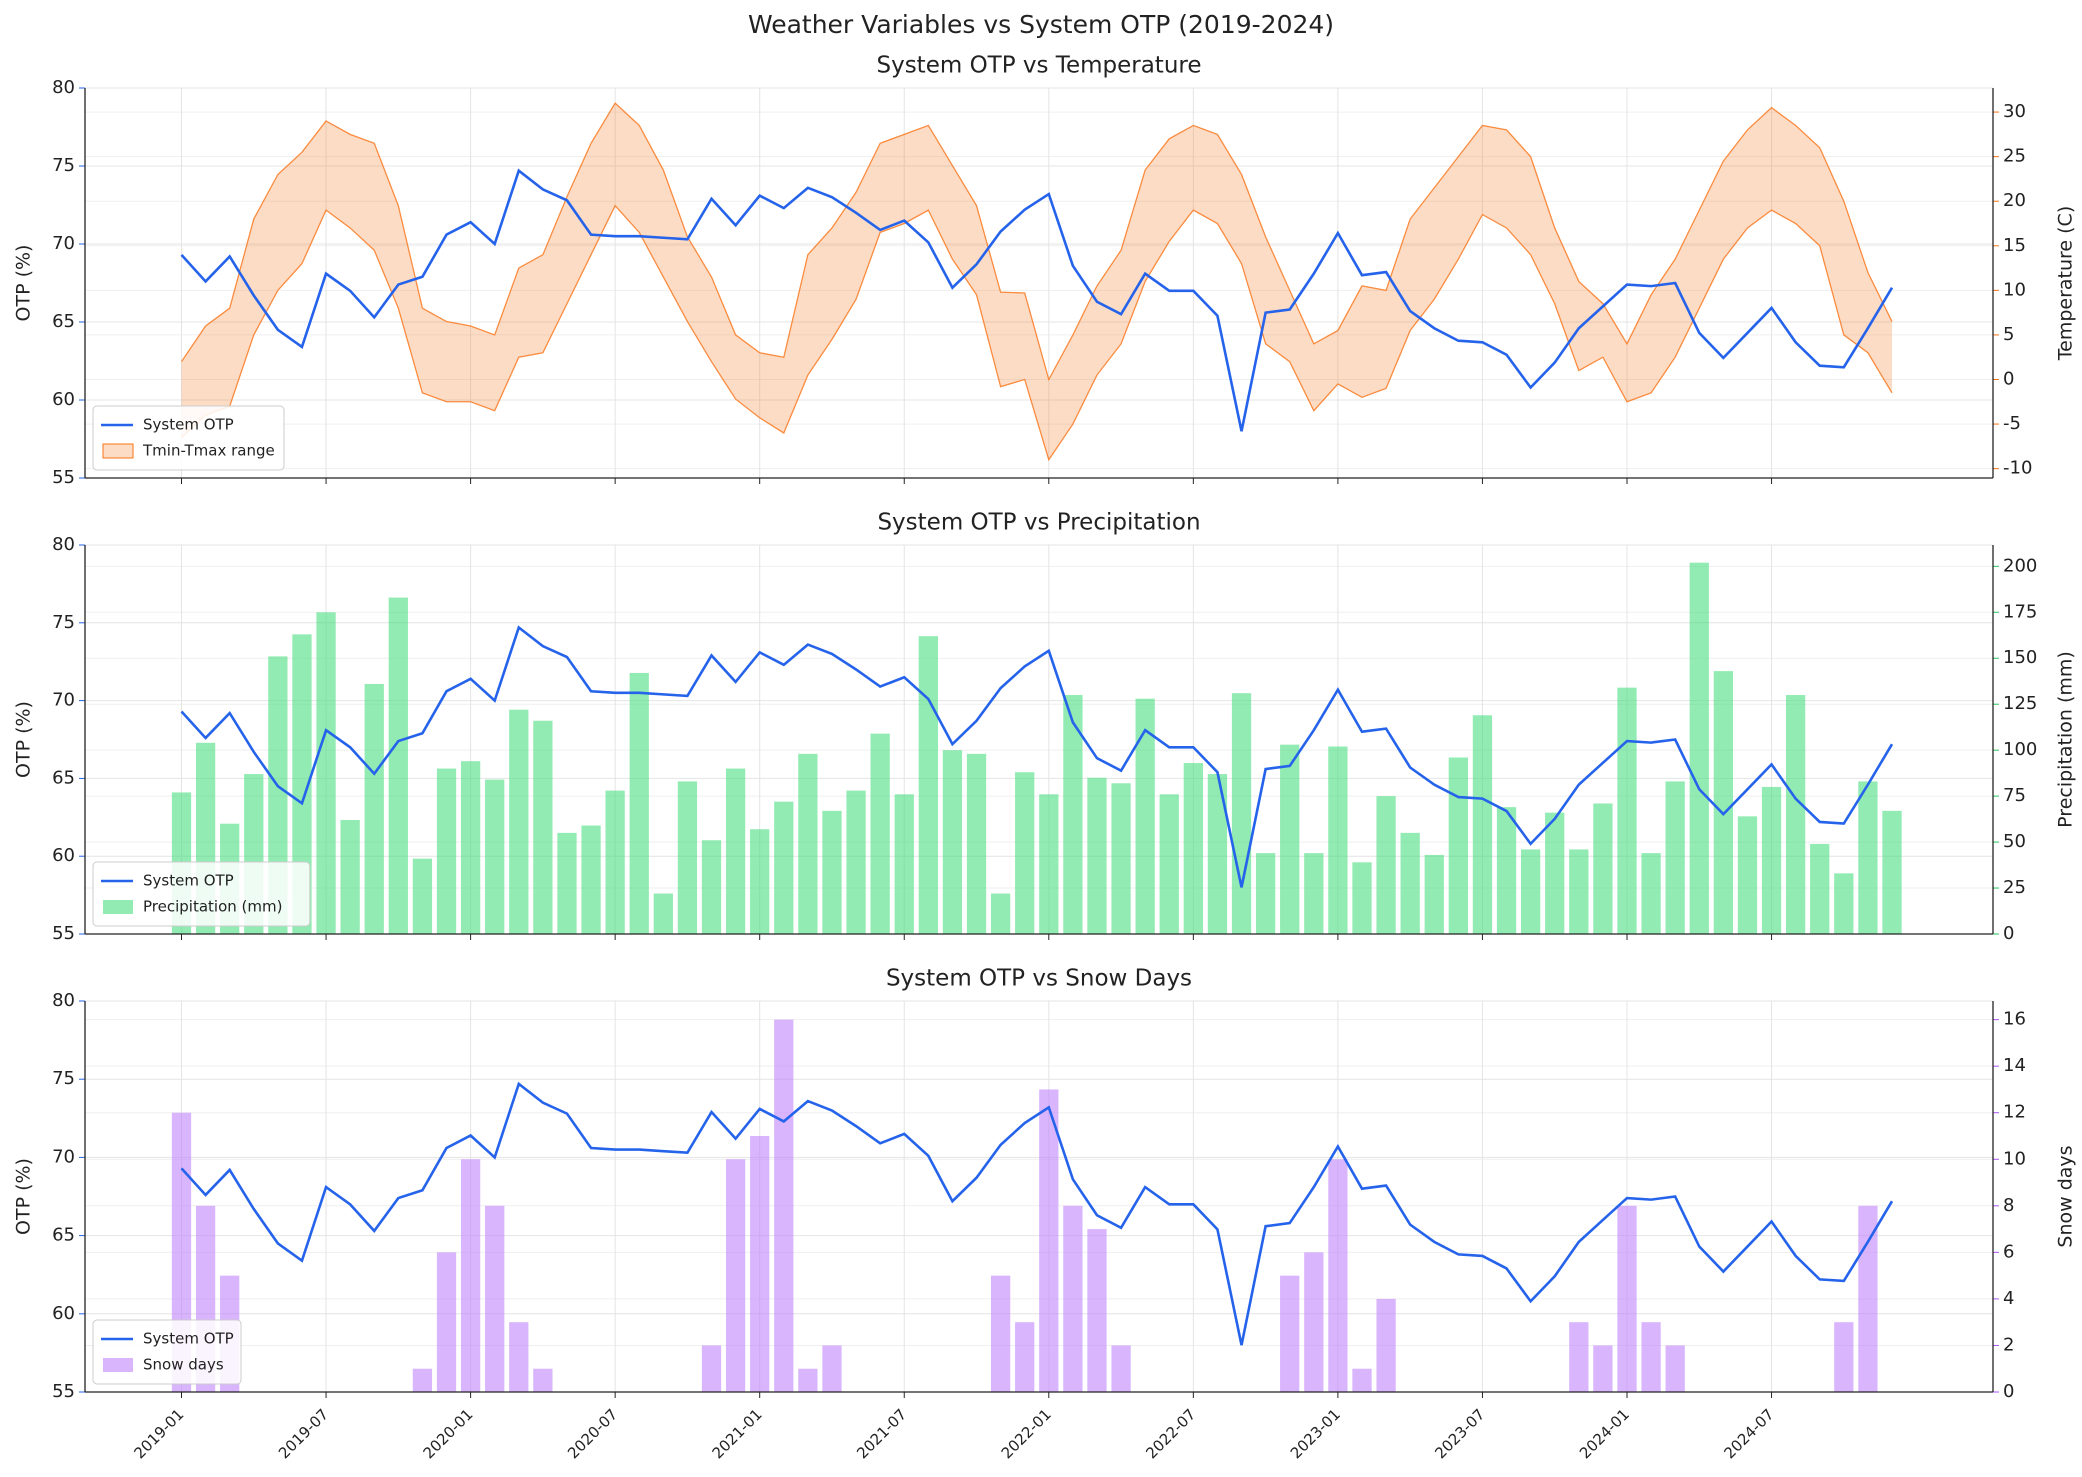  I want to click on x-tick-label: 2022-01, so click(1026, 1433).